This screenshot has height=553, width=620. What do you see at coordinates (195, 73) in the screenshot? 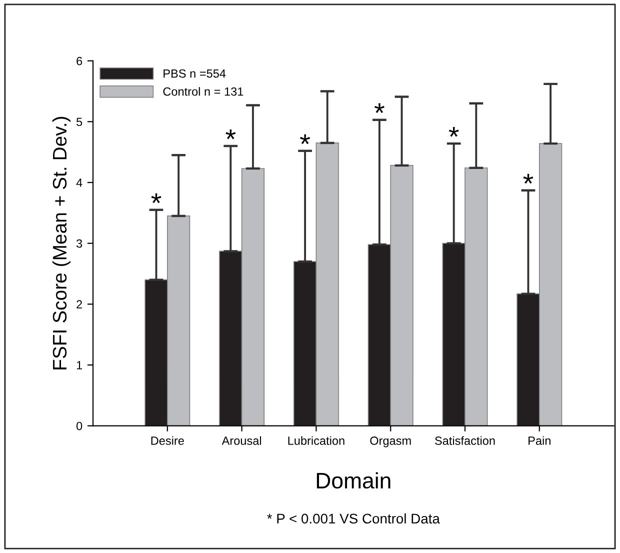
I see `legend-label: PBS n =554` at bounding box center [195, 73].